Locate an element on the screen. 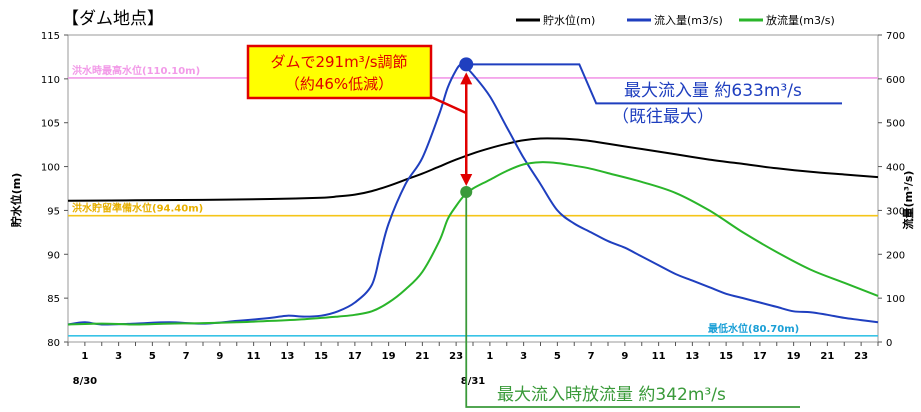 The image size is (921, 412). series-line-water-level is located at coordinates (473, 169).